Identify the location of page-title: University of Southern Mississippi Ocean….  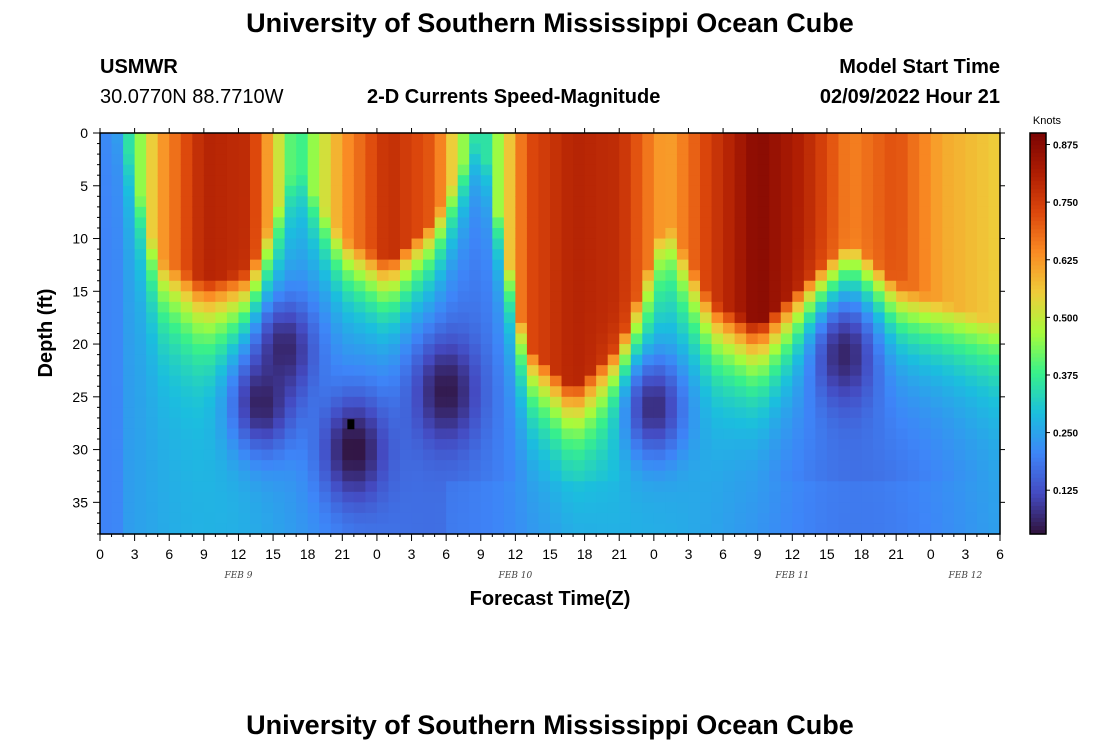
(550, 23).